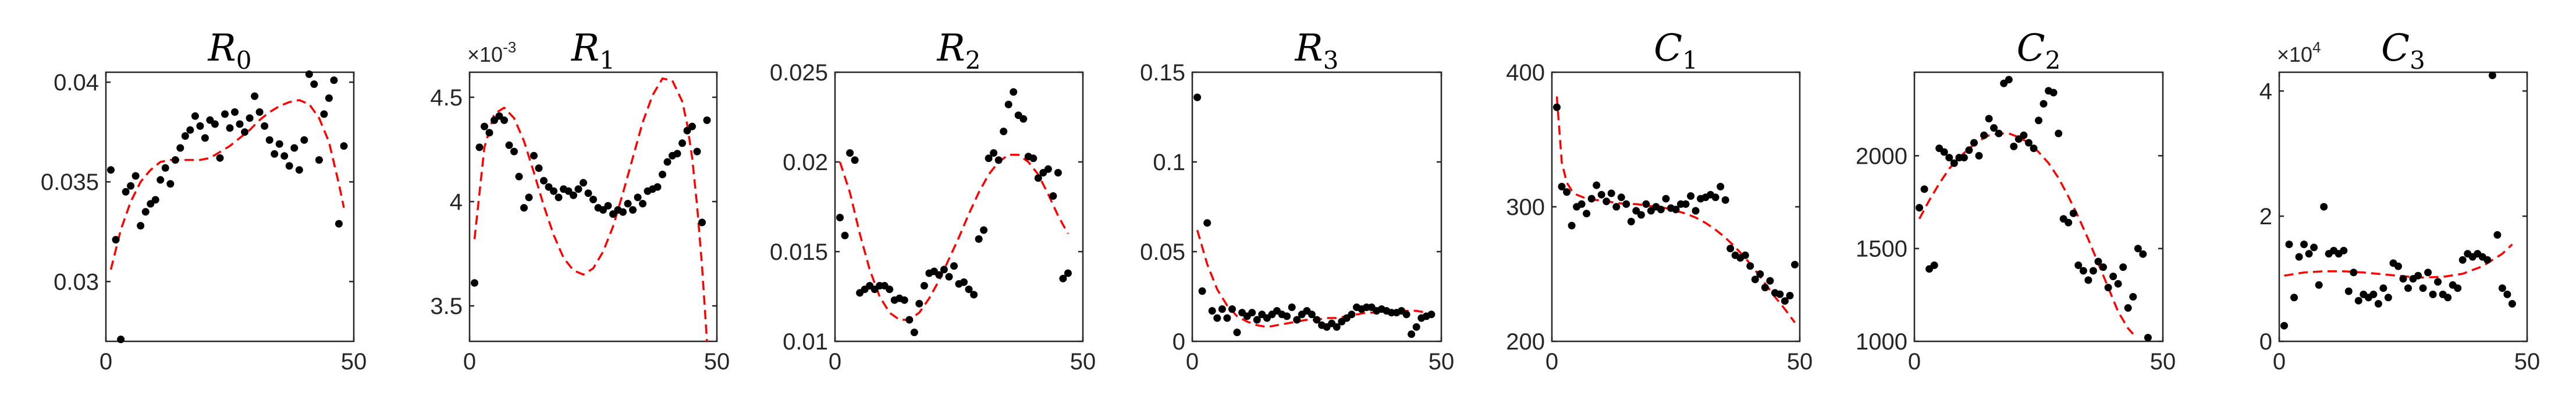 This screenshot has width=2576, height=413. What do you see at coordinates (799, 252) in the screenshot?
I see `y-tick-label: 0.015` at bounding box center [799, 252].